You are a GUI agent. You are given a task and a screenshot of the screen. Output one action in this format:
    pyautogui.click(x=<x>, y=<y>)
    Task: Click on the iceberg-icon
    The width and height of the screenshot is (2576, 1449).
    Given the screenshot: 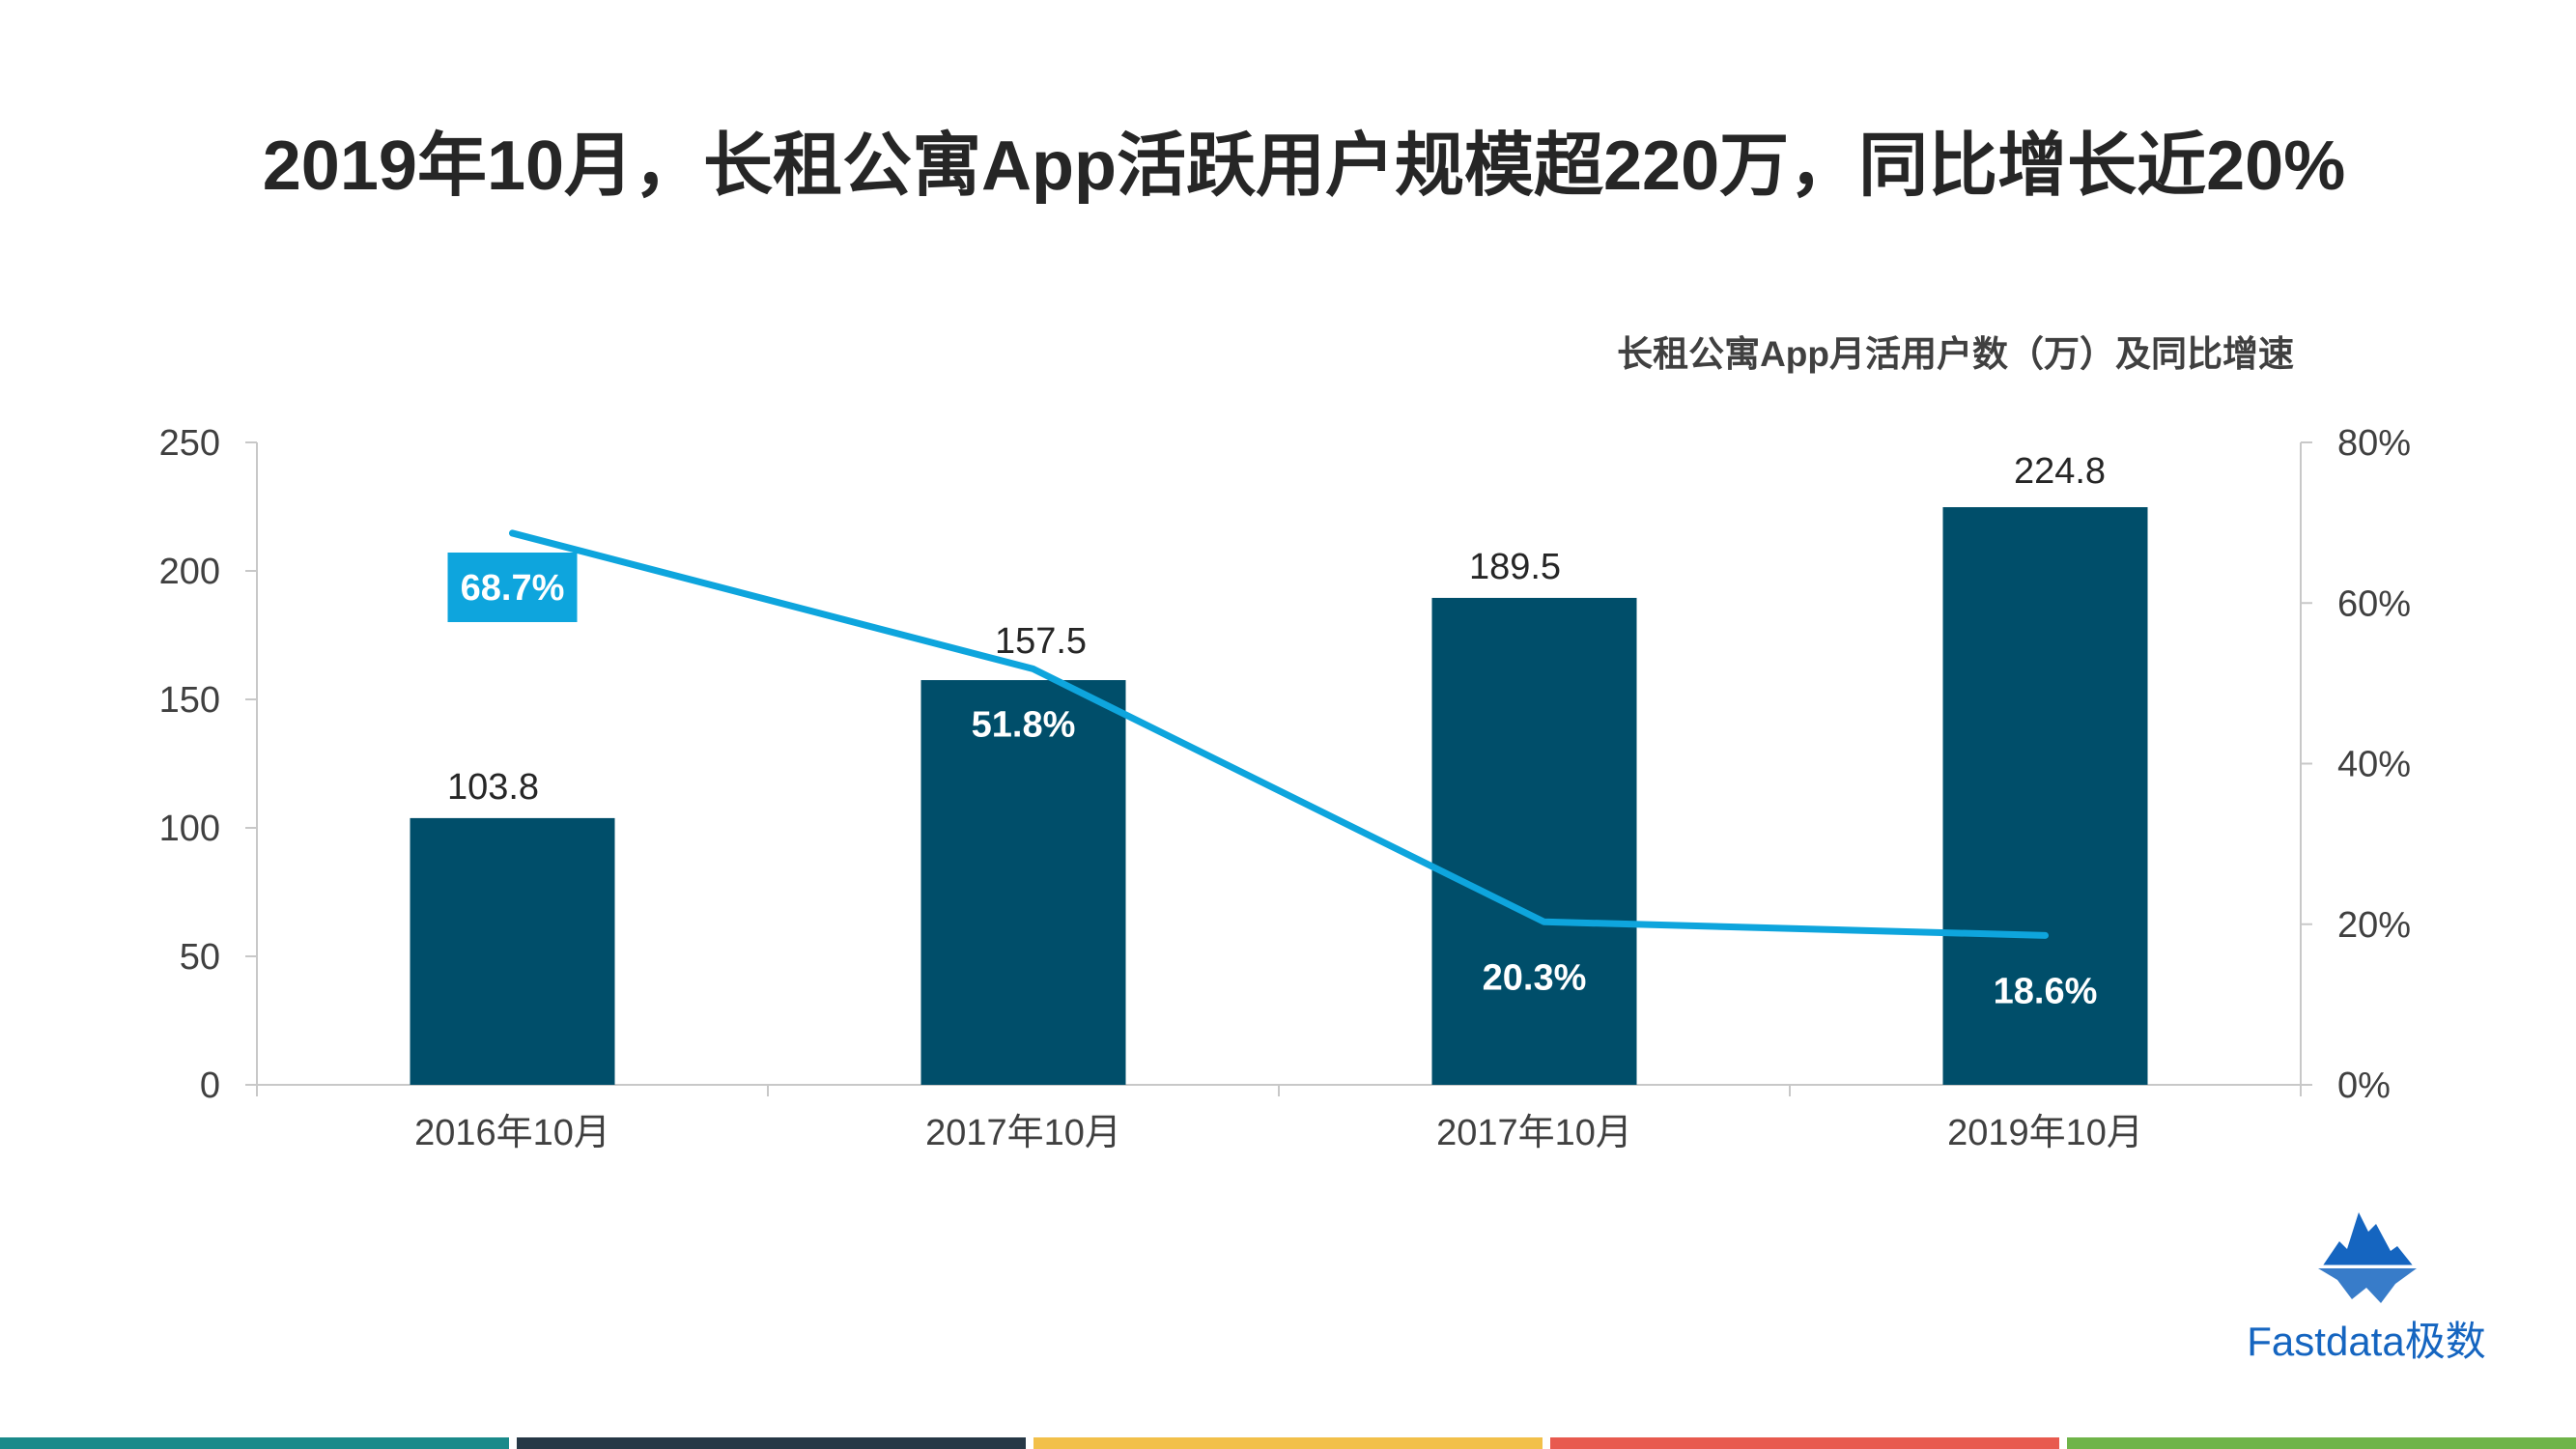 What is the action you would take?
    pyautogui.click(x=2367, y=1257)
    